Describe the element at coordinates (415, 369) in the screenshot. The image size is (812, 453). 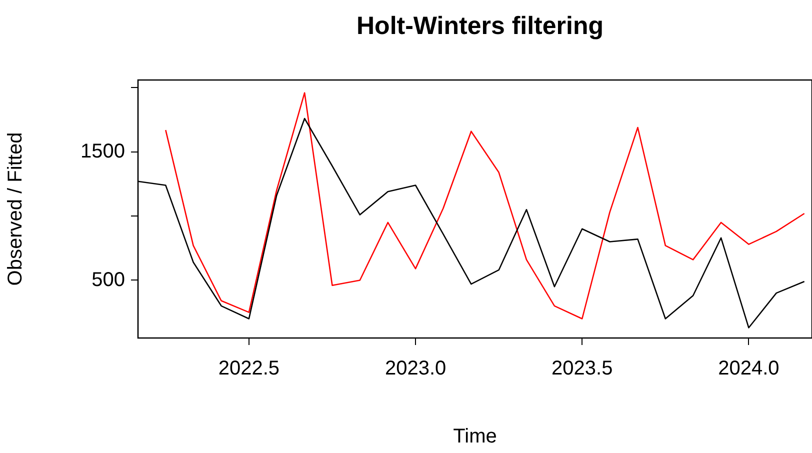
I see `x-tick-label: 2023.0` at that location.